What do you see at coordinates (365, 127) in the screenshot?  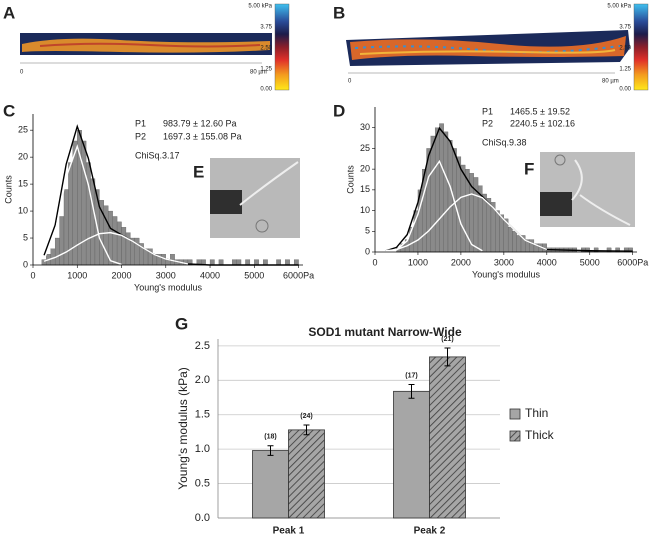 I see `y-tick-label: 30` at bounding box center [365, 127].